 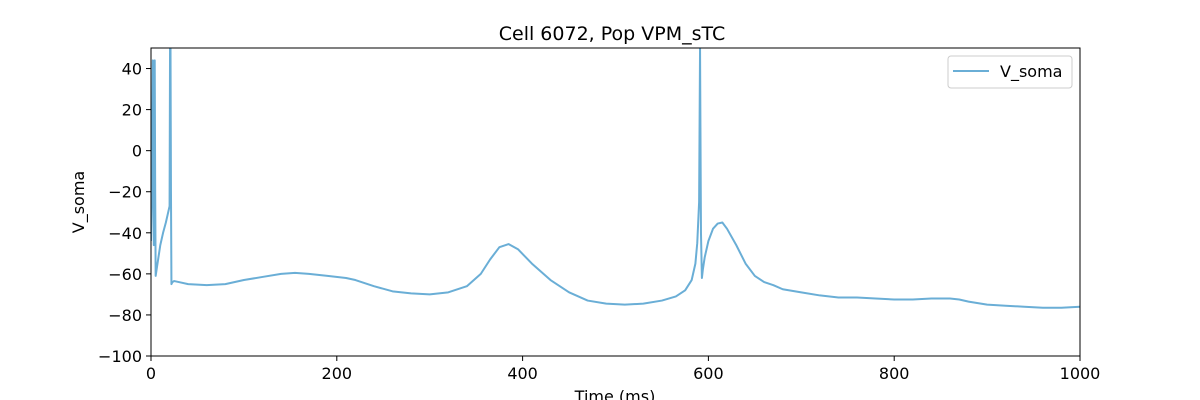 I want to click on x-axis-label: Time (ms), so click(x=615, y=393).